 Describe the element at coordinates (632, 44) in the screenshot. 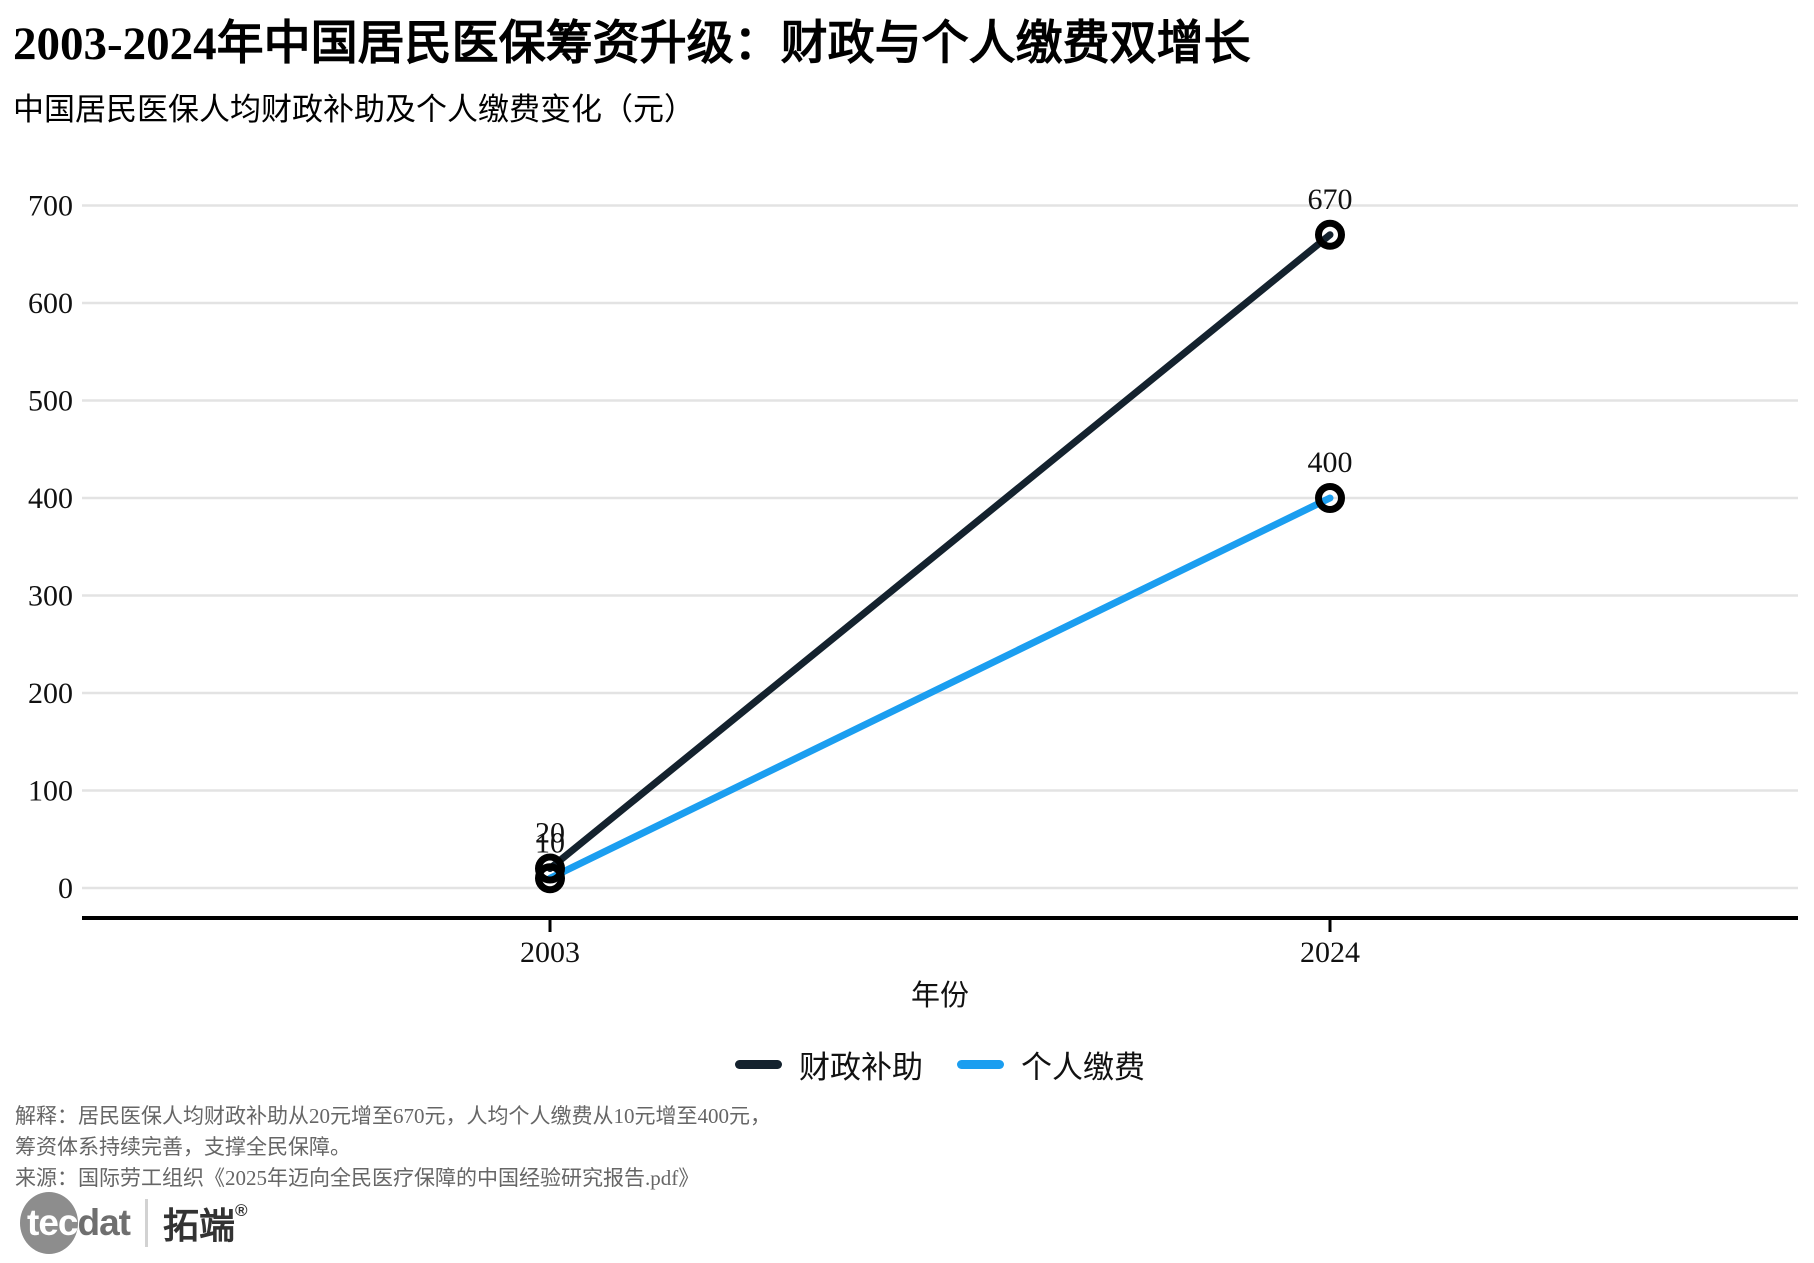

I see `chart-title: 2003-2024年中国居民医保筹资升级：财政与个人缴费双增长` at that location.